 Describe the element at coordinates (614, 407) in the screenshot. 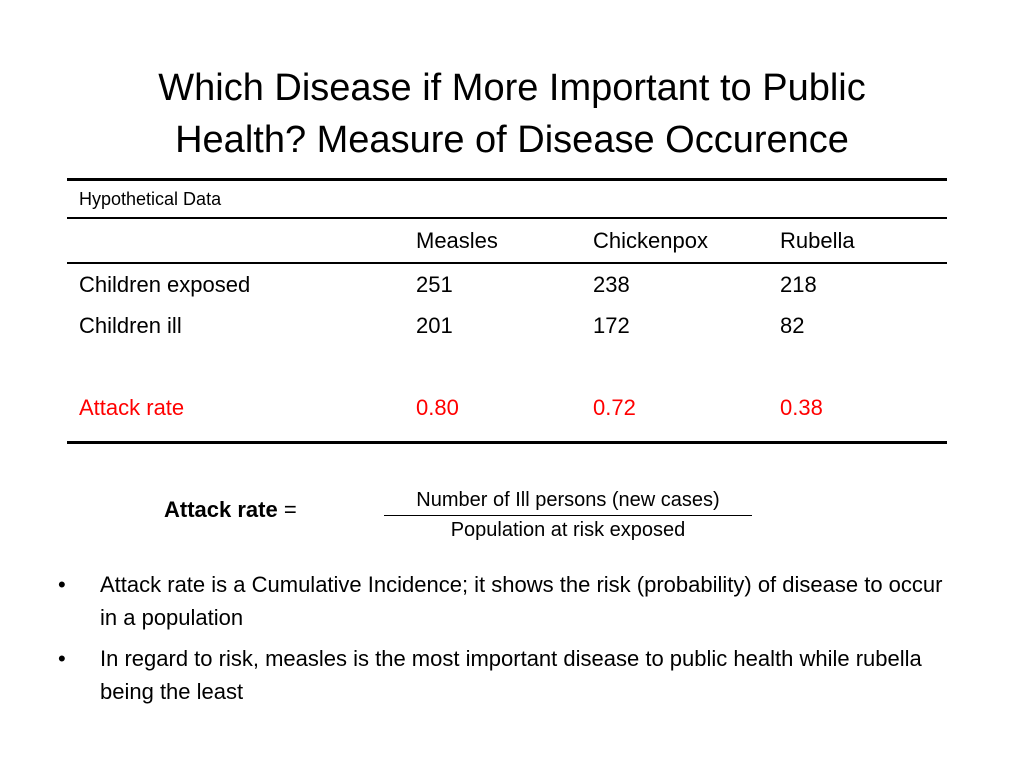

I see `cell-attack-rate-chickenpox: 0.72` at that location.